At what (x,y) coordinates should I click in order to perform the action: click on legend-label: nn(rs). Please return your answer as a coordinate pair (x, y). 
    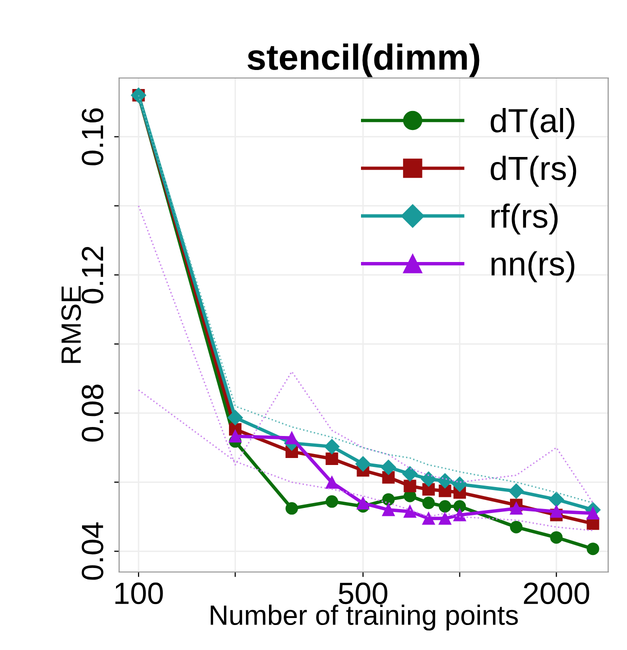
    Looking at the image, I should click on (533, 266).